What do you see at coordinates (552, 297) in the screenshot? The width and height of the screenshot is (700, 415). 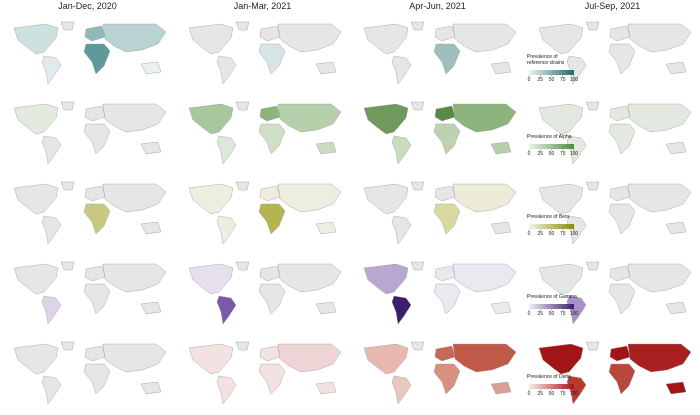 I see `legend-title: Prevalence of Gamma` at bounding box center [552, 297].